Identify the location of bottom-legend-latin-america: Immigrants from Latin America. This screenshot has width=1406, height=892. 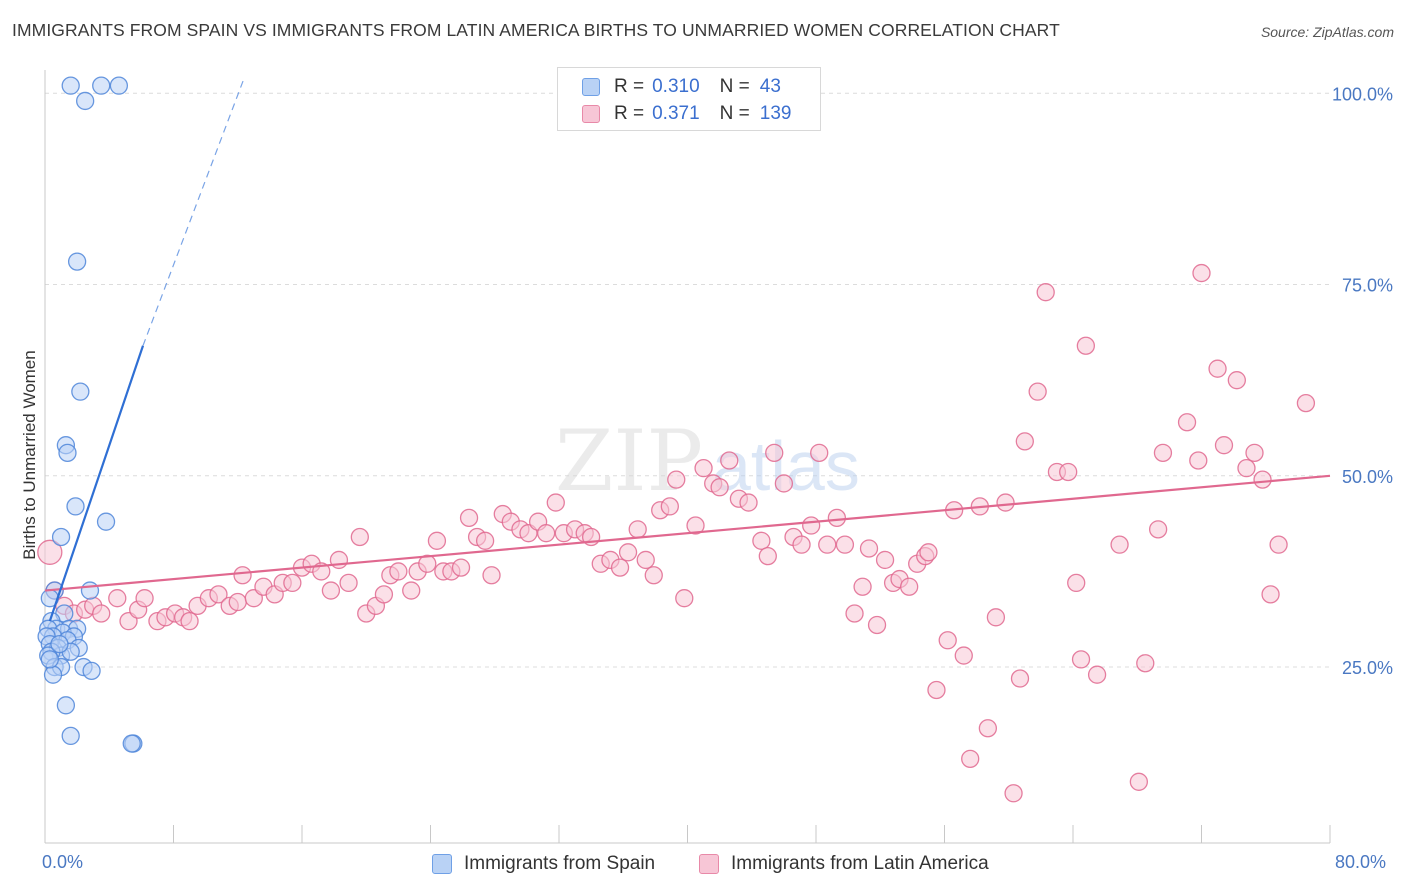
(844, 864).